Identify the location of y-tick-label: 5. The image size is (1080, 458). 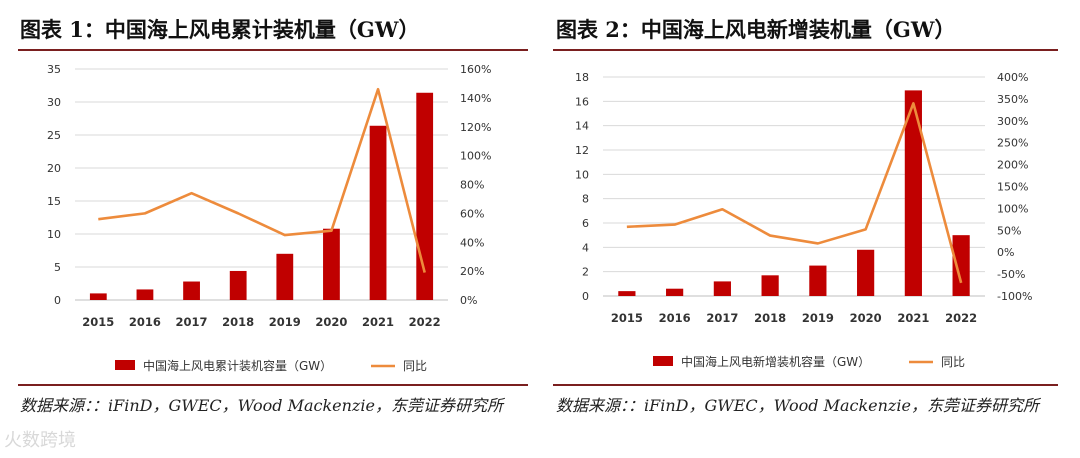
(57, 267).